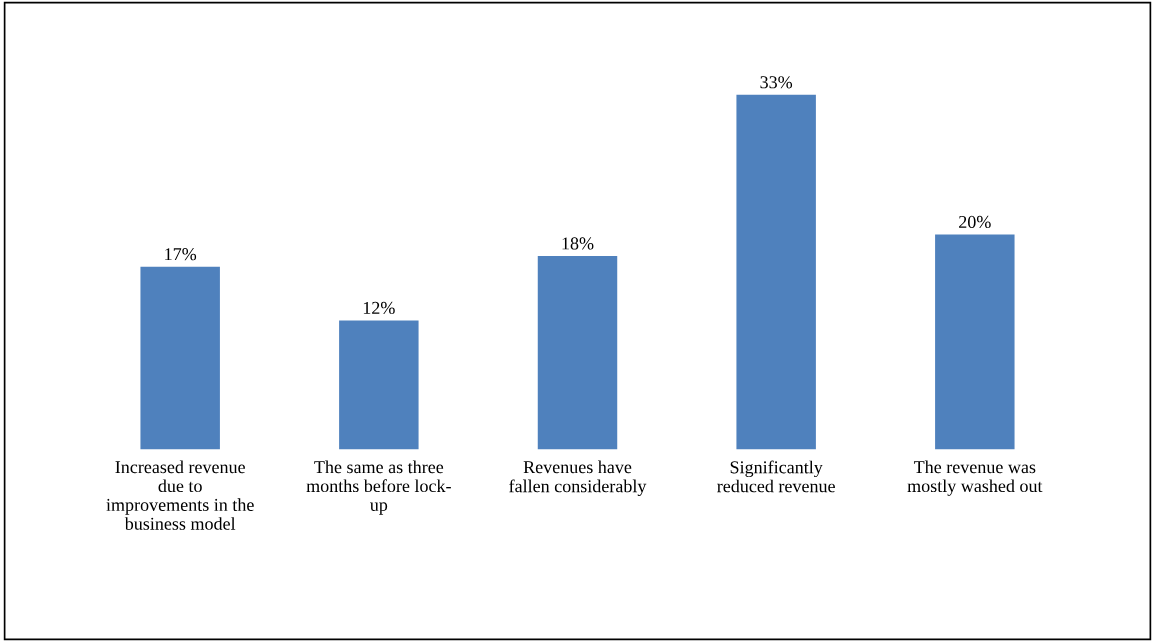  I want to click on x-tick-label: Increased revenue due to improvements in the business model, so click(180, 495).